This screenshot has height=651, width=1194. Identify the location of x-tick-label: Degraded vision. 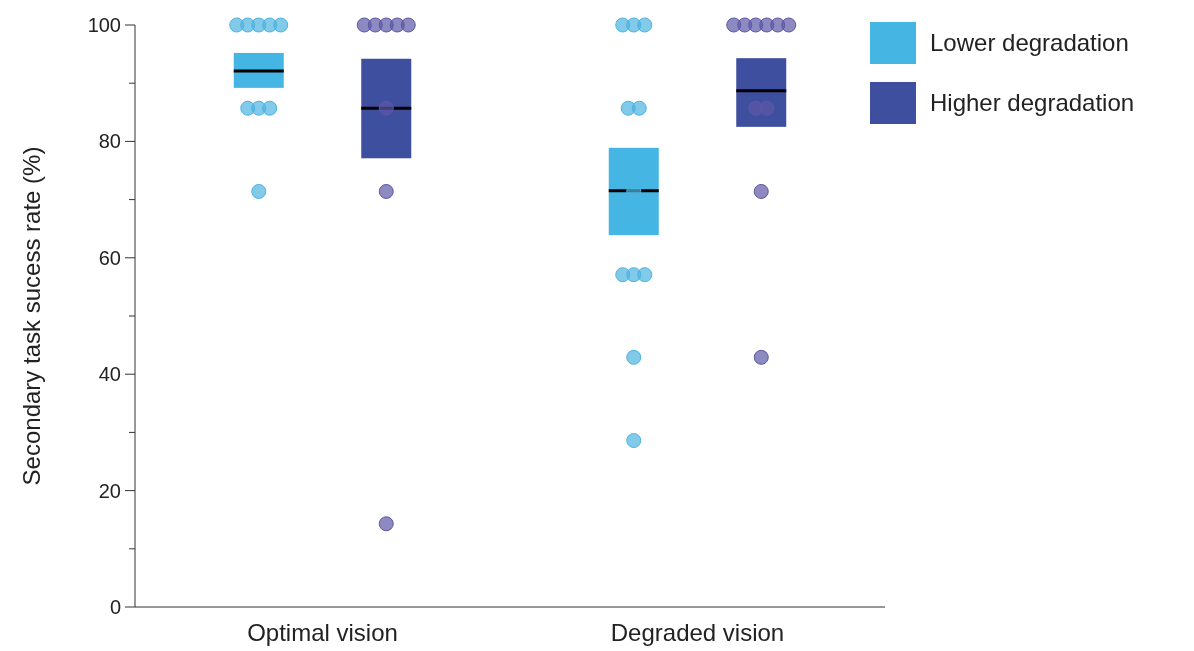
(697, 632).